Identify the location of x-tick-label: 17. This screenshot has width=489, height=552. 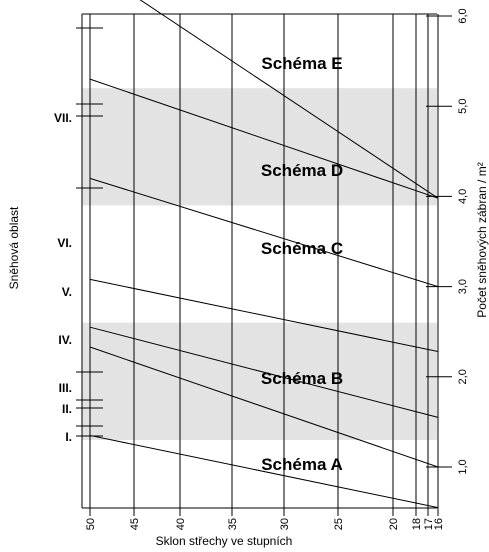
(429, 524).